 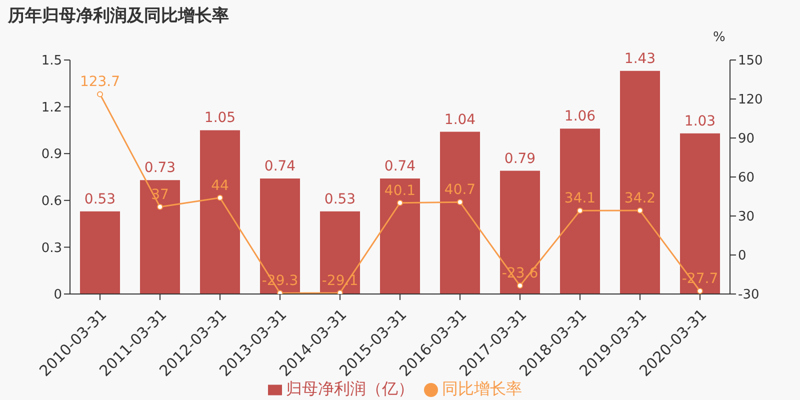 What do you see at coordinates (742, 256) in the screenshot?
I see `y2-tick-label: 0` at bounding box center [742, 256].